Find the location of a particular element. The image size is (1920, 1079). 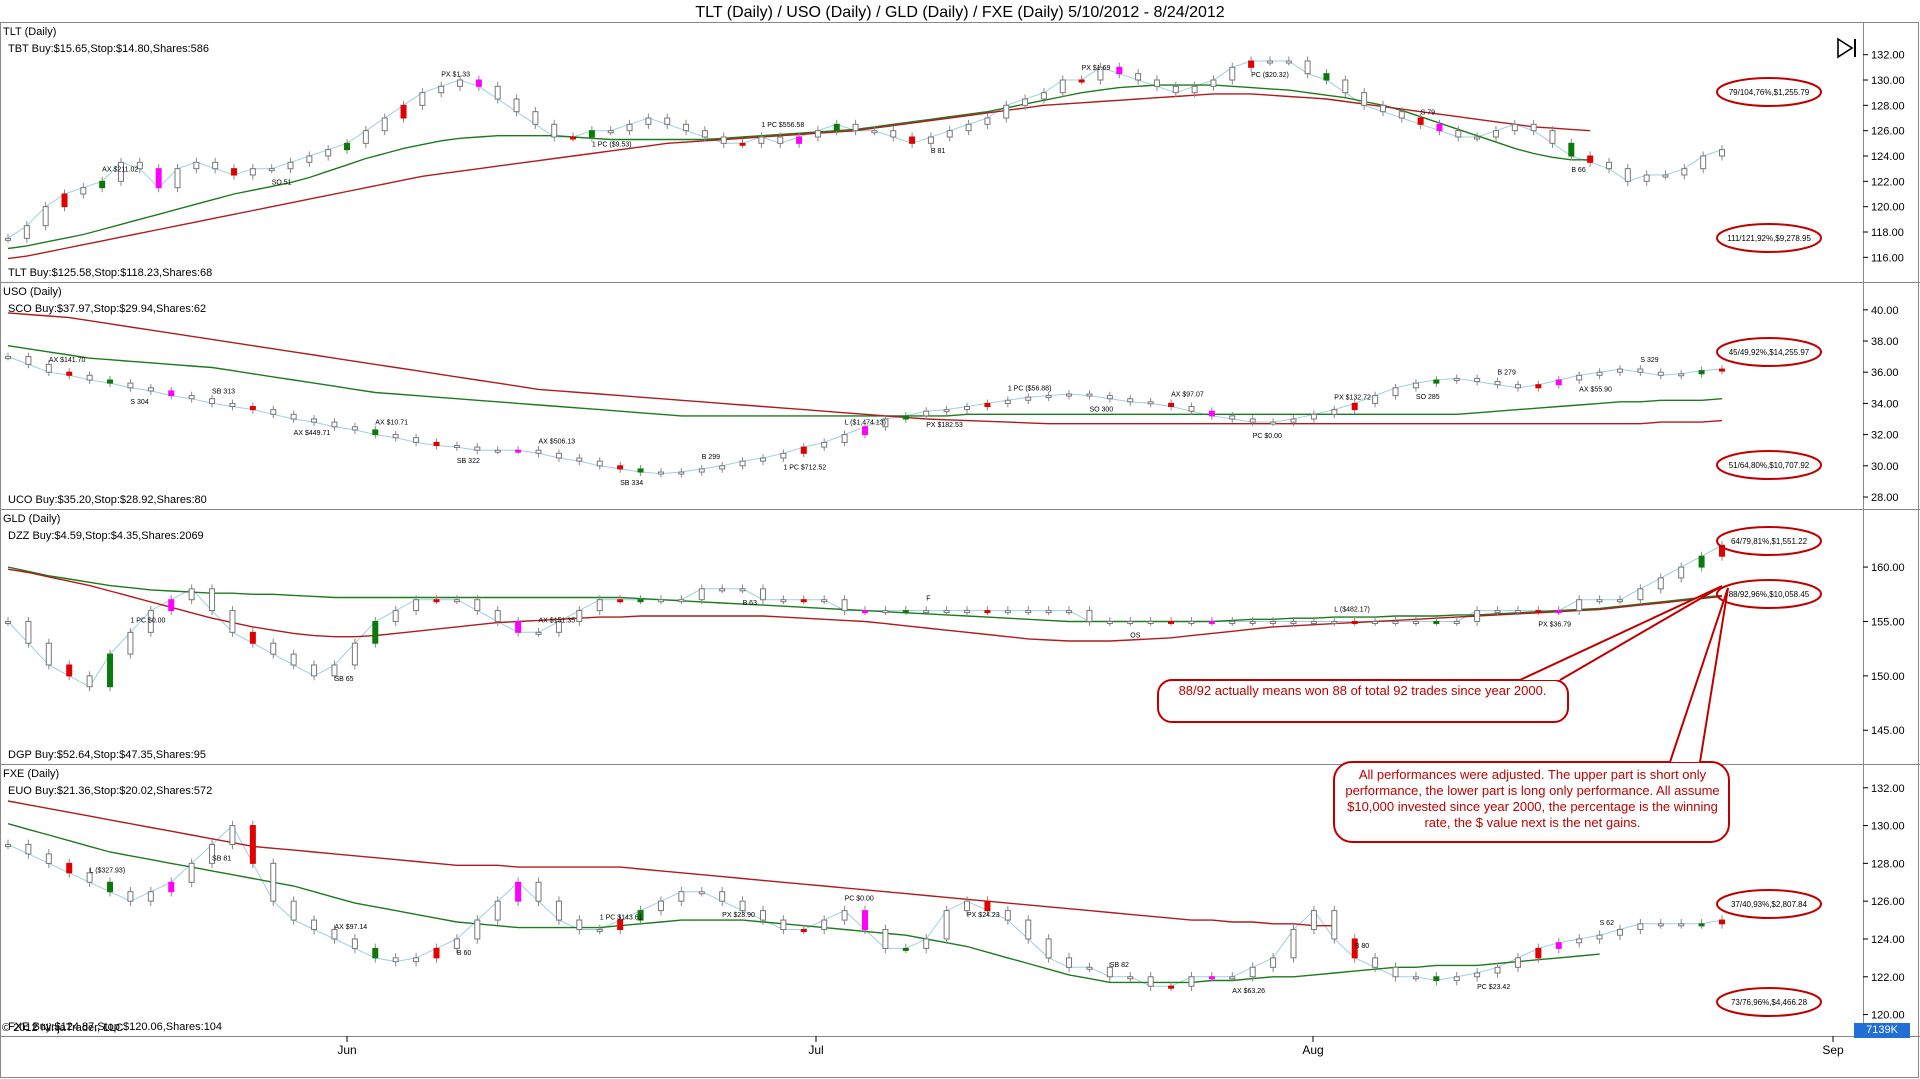

x-axis-label: Jul is located at coordinates (815, 1050).